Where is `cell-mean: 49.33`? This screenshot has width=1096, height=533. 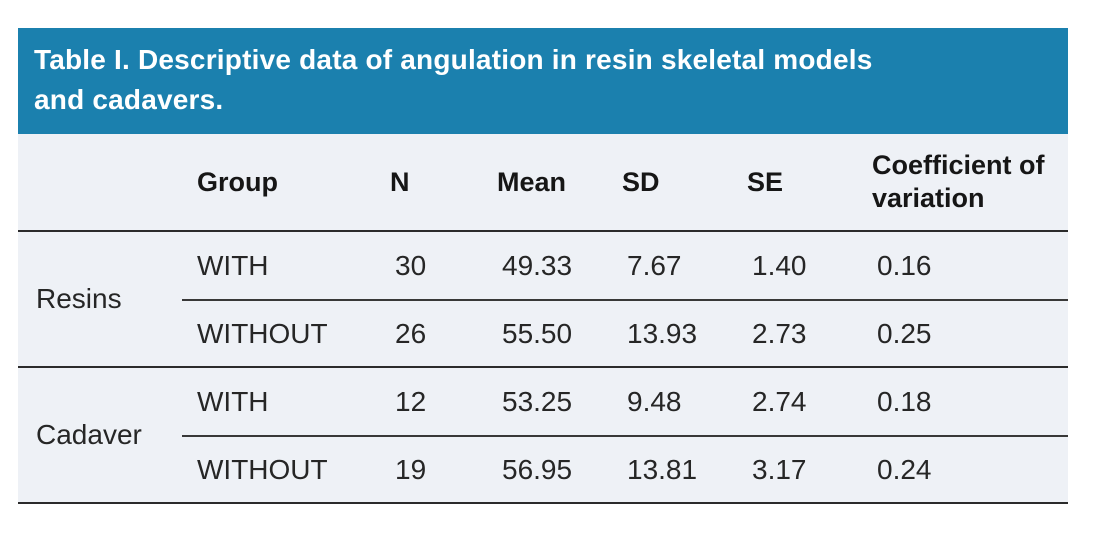 cell-mean: 49.33 is located at coordinates (537, 265).